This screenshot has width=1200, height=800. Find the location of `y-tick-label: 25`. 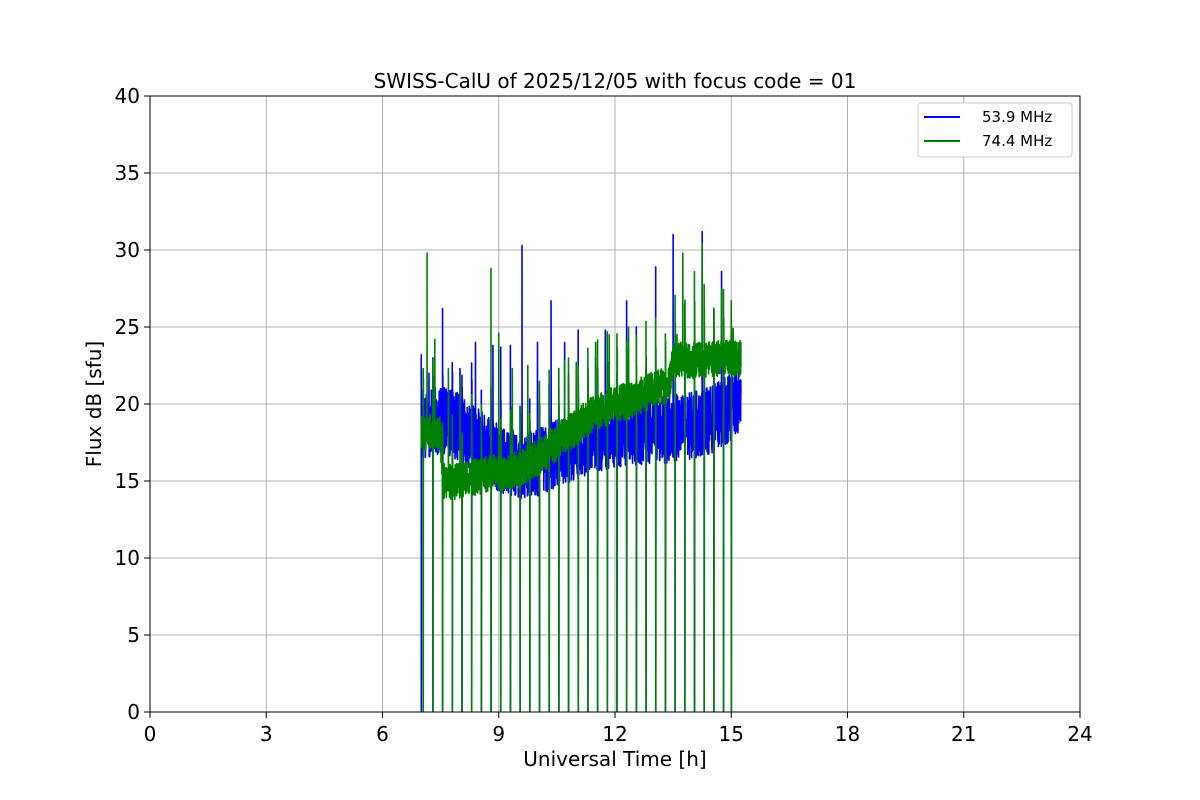

y-tick-label: 25 is located at coordinates (127, 327).